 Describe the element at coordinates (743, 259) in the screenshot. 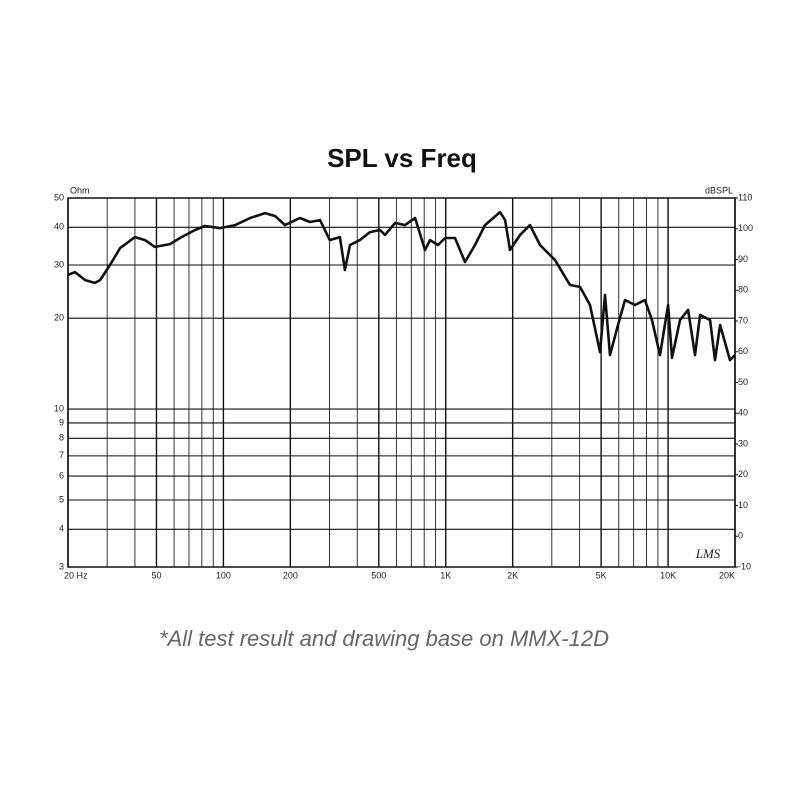

I see `y2-tick-label: 90` at that location.